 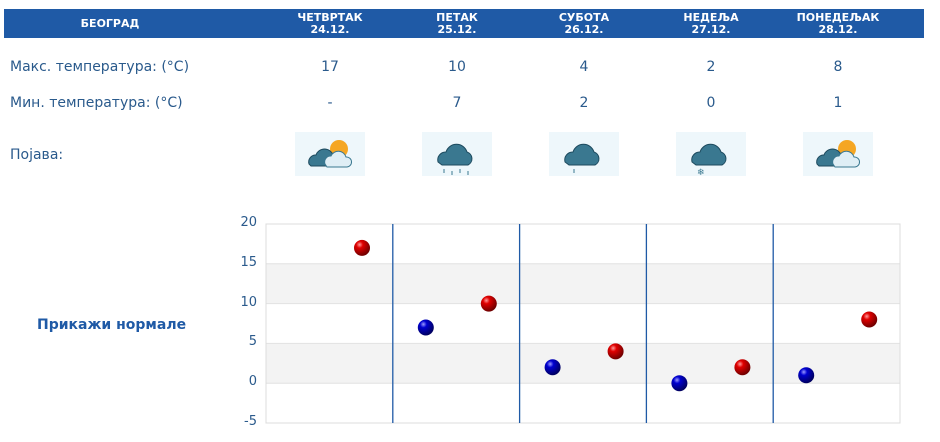 What do you see at coordinates (711, 67) in the screenshot?
I see `max-temp-value: 2` at bounding box center [711, 67].